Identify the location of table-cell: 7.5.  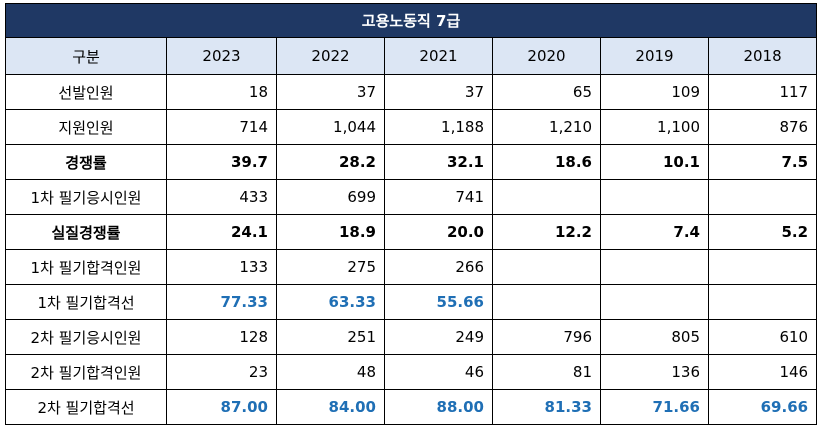
(762, 162).